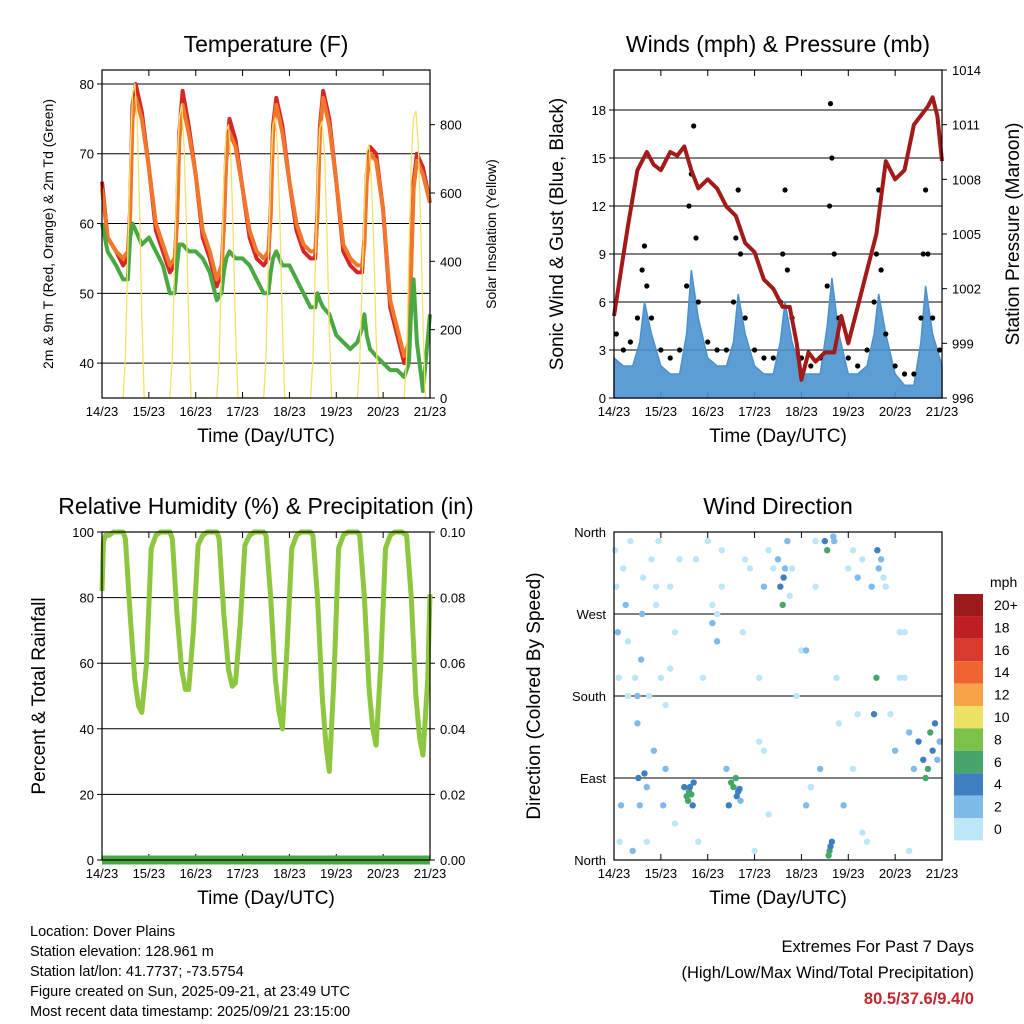 Image resolution: width=1024 pixels, height=1024 pixels. I want to click on y-tick-label: 6, so click(602, 302).